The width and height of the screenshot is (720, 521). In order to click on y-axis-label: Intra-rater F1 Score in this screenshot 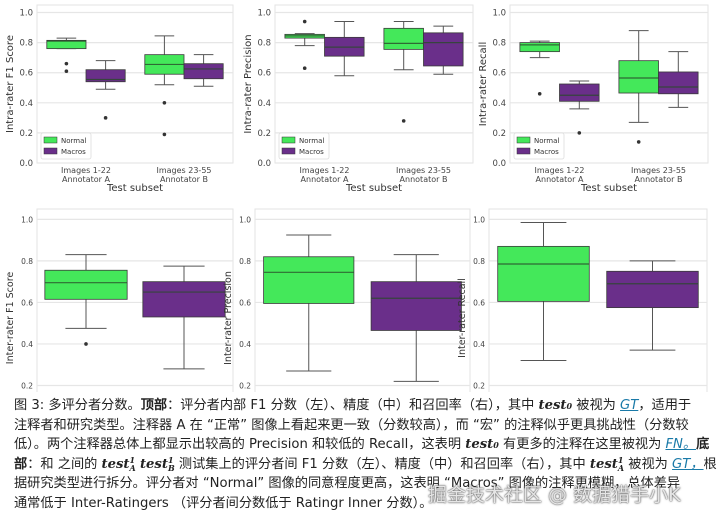, I will do `click(10, 84)`.